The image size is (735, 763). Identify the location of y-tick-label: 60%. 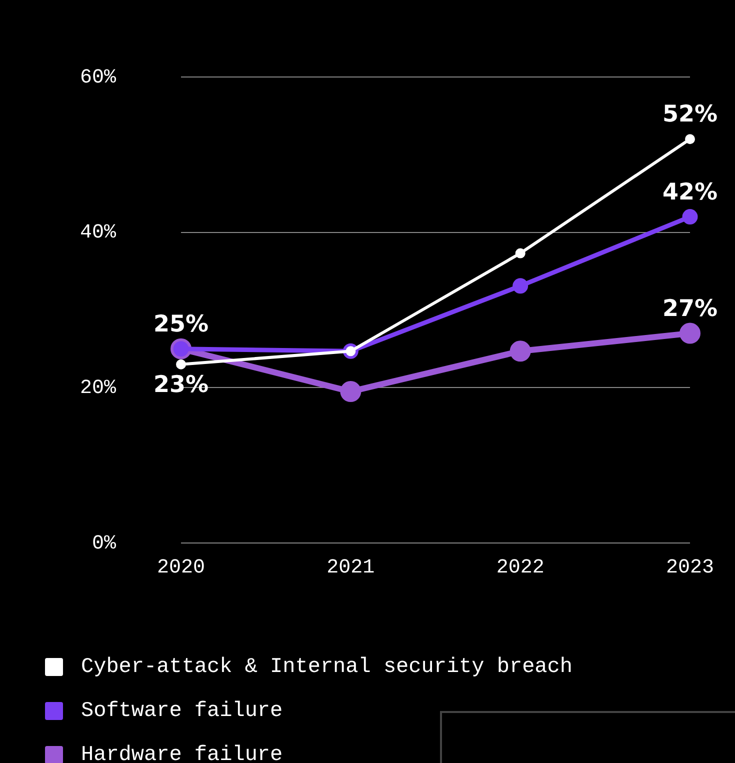
(98, 78).